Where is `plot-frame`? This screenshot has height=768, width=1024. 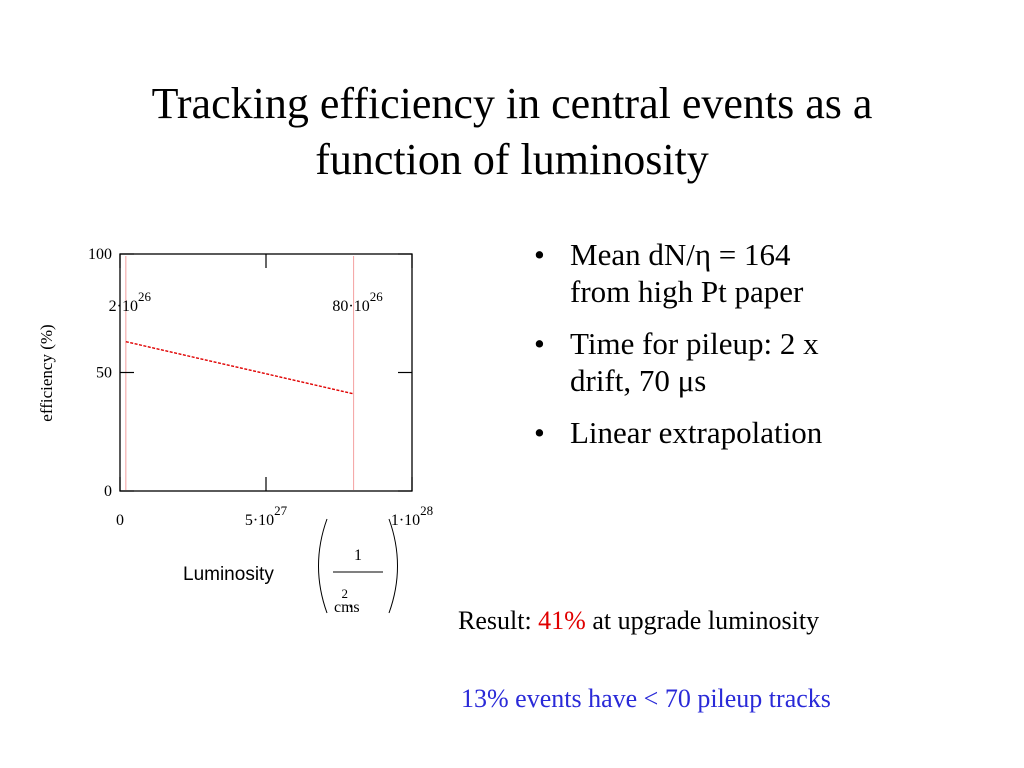 plot-frame is located at coordinates (266, 372).